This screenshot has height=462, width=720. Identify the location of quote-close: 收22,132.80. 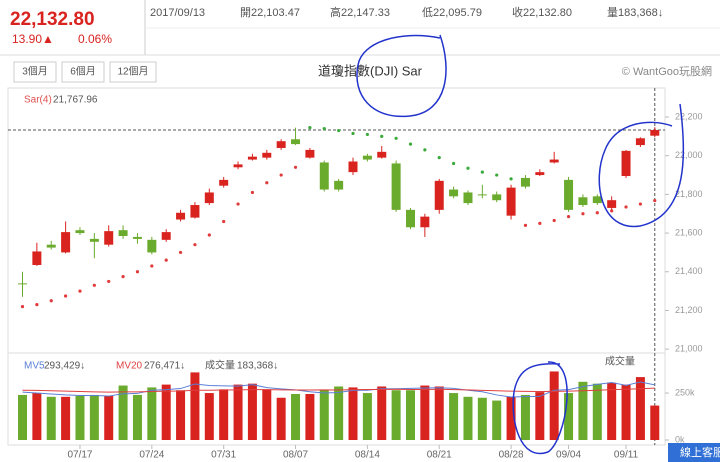
(542, 12).